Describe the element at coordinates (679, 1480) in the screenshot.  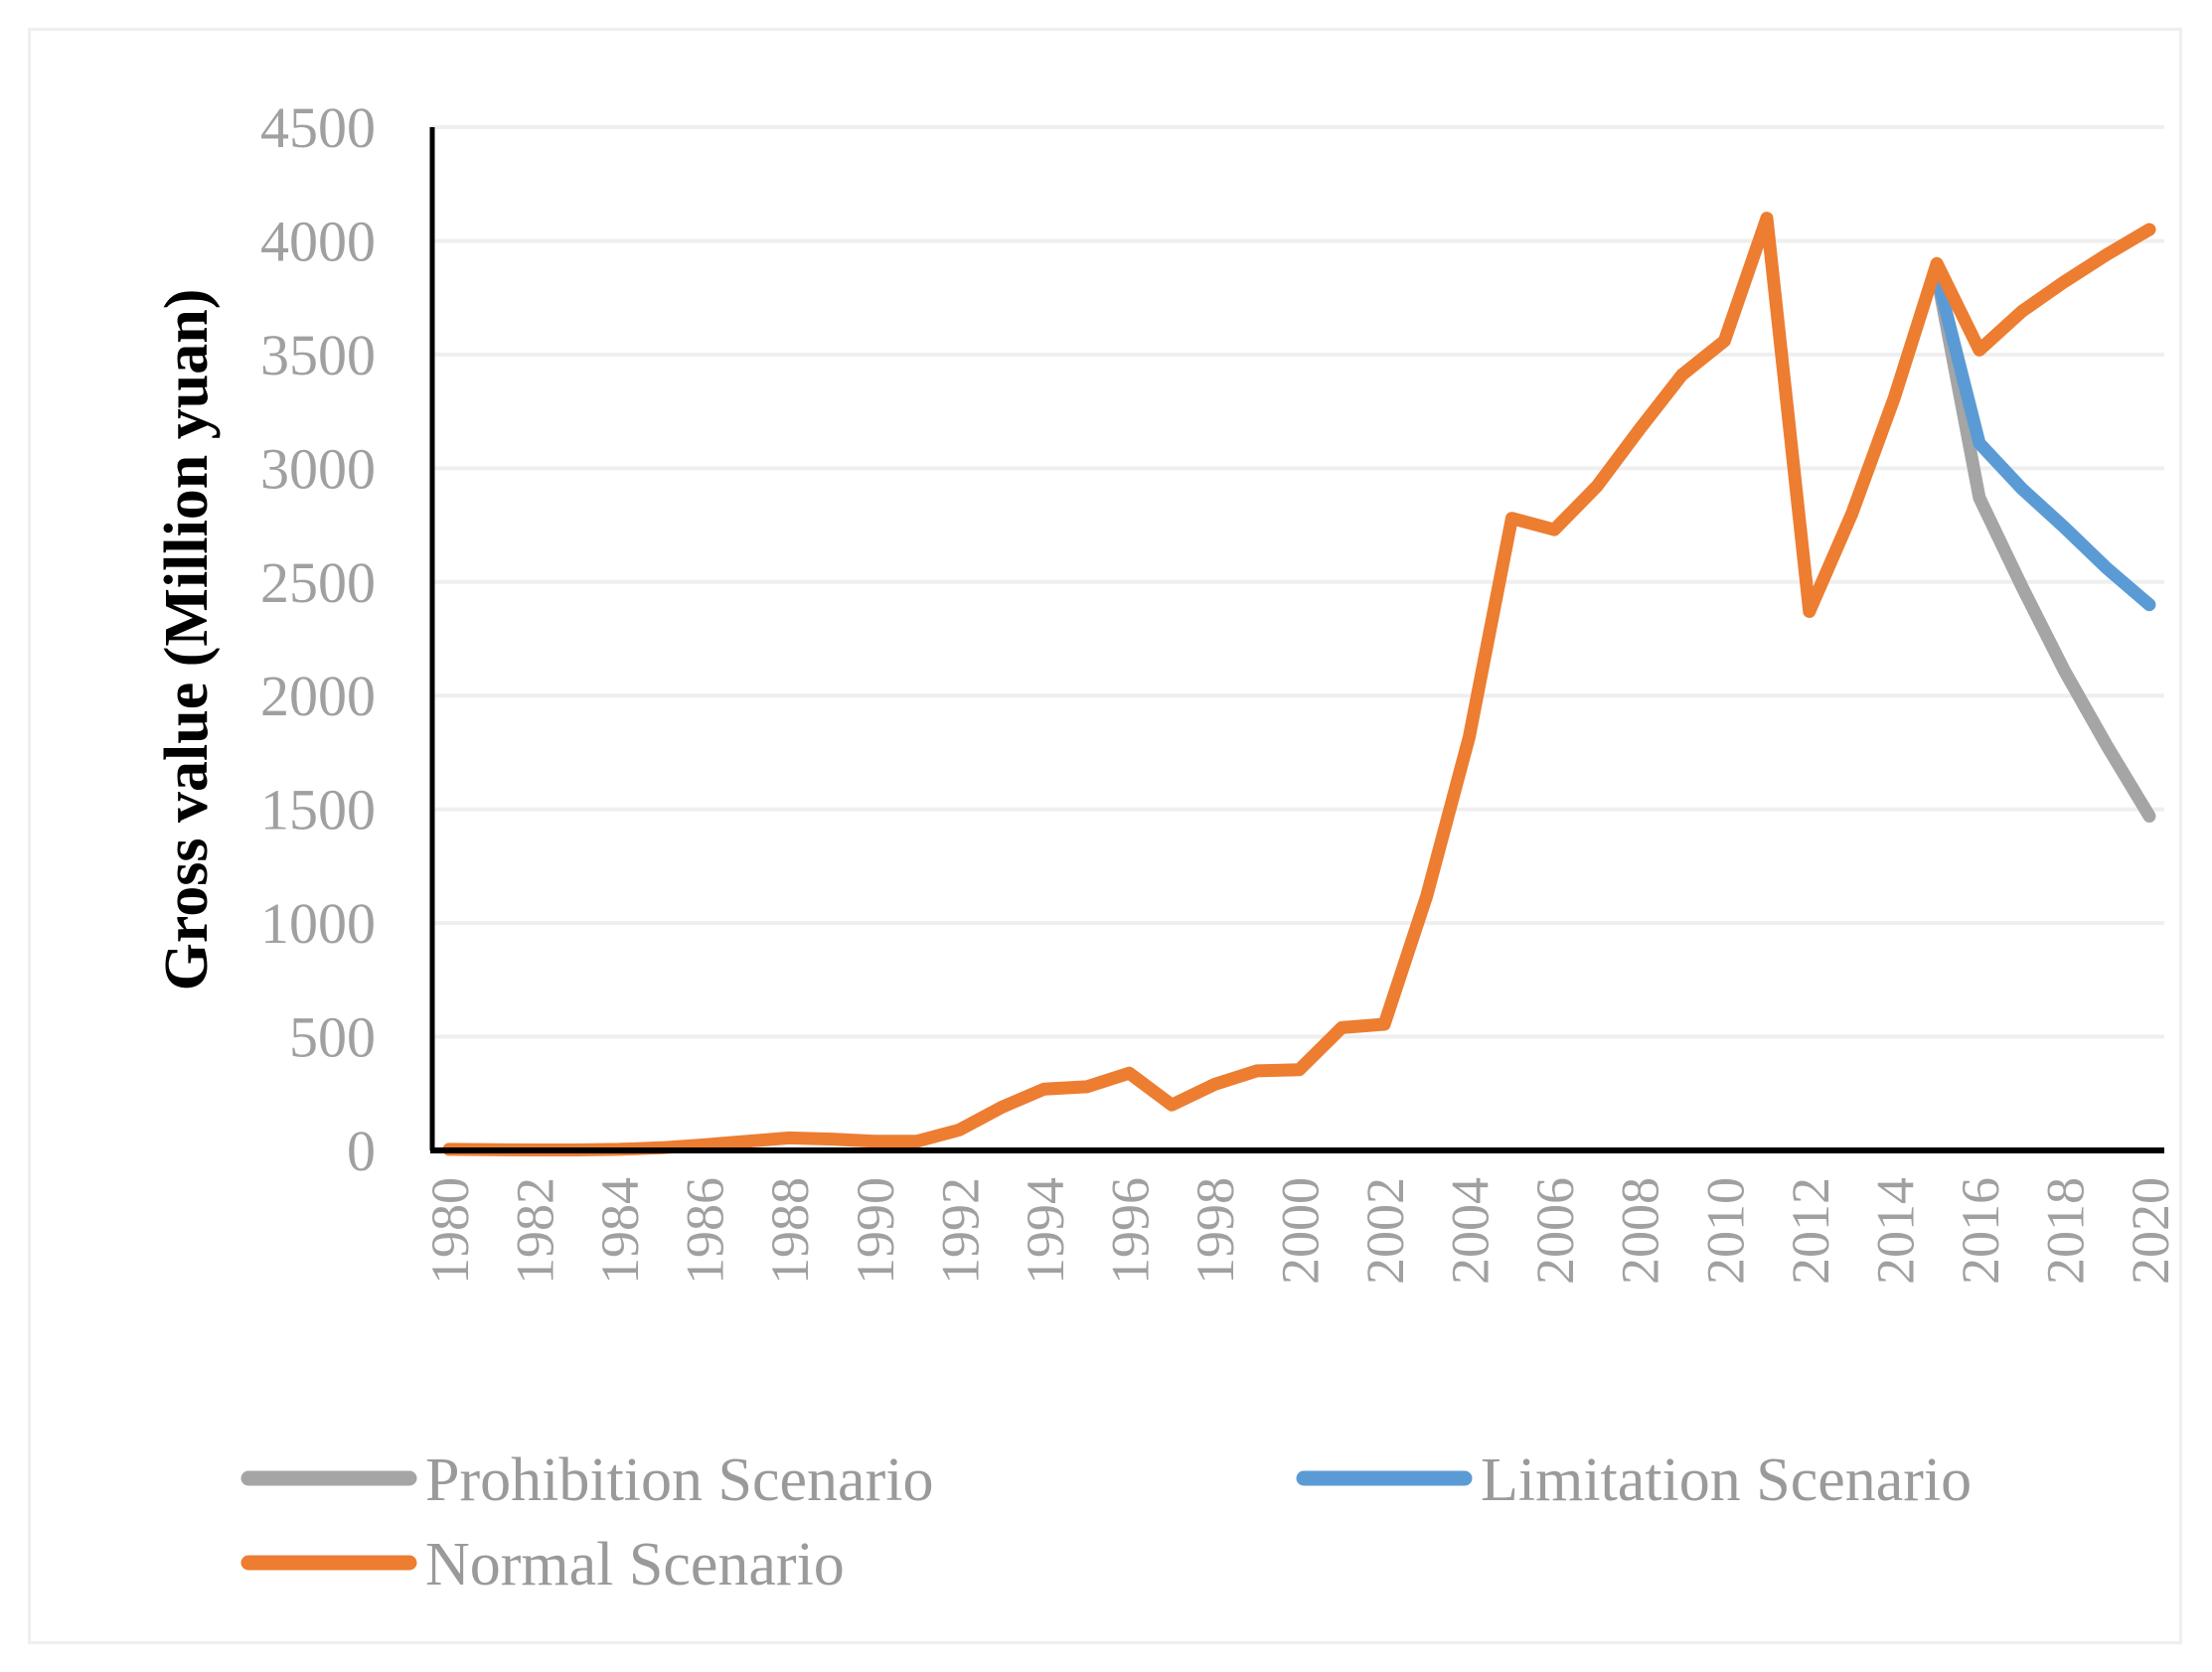
I see `legend-label-prohibition-scenario: Prohibition Scenario` at that location.